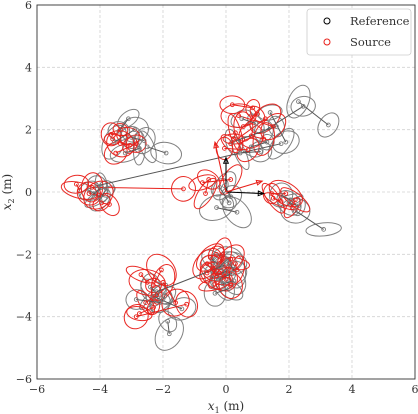 The height and width of the screenshot is (414, 418). What do you see at coordinates (28, 6) in the screenshot?
I see `y-tick-label: 6` at bounding box center [28, 6].